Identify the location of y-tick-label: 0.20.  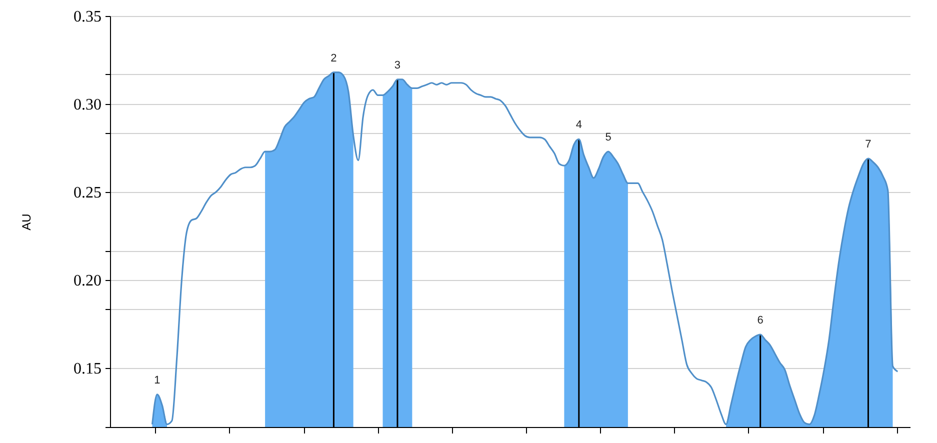
(88, 281).